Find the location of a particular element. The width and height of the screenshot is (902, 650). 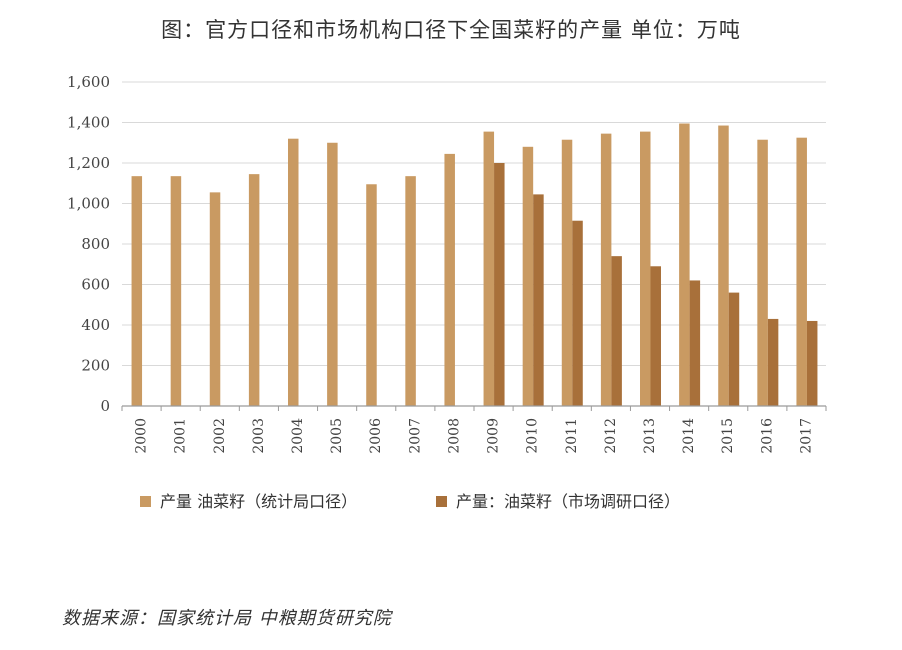

y-tick-label: 1,200 is located at coordinates (88, 163).